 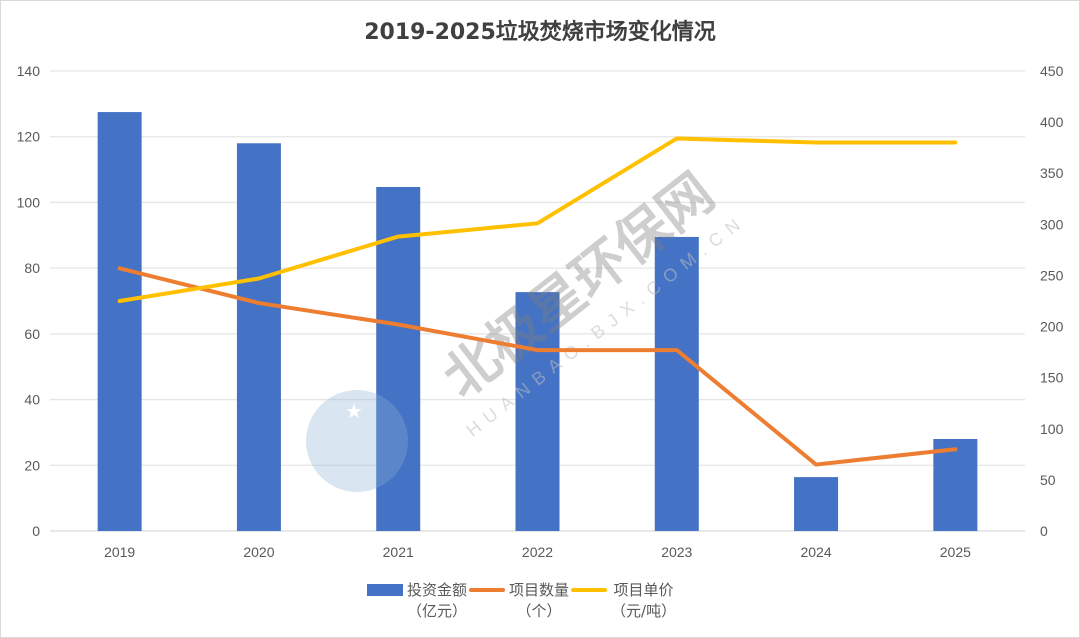 What do you see at coordinates (1052, 301) in the screenshot?
I see `right-axis-ticks: 0 50 100 150 200 250 300 350 400 450` at bounding box center [1052, 301].